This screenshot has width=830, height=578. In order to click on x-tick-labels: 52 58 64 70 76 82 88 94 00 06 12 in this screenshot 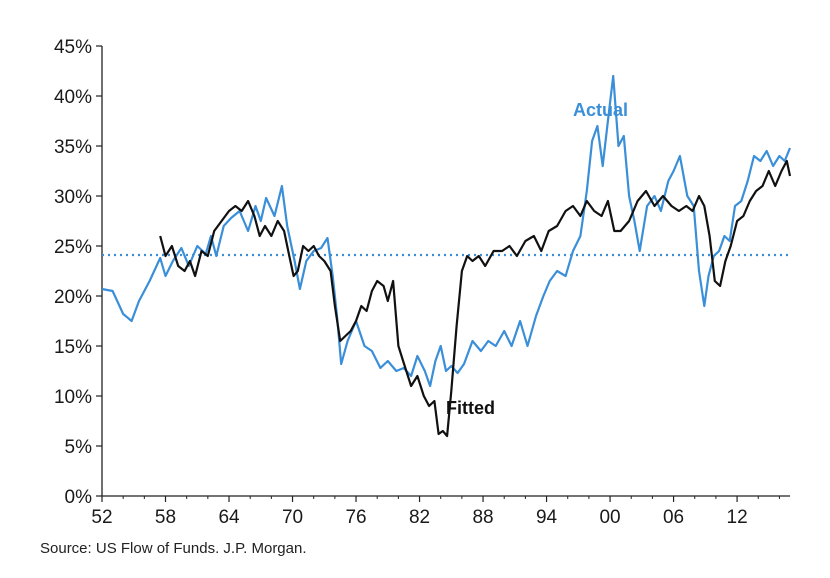, I will do `click(419, 517)`.